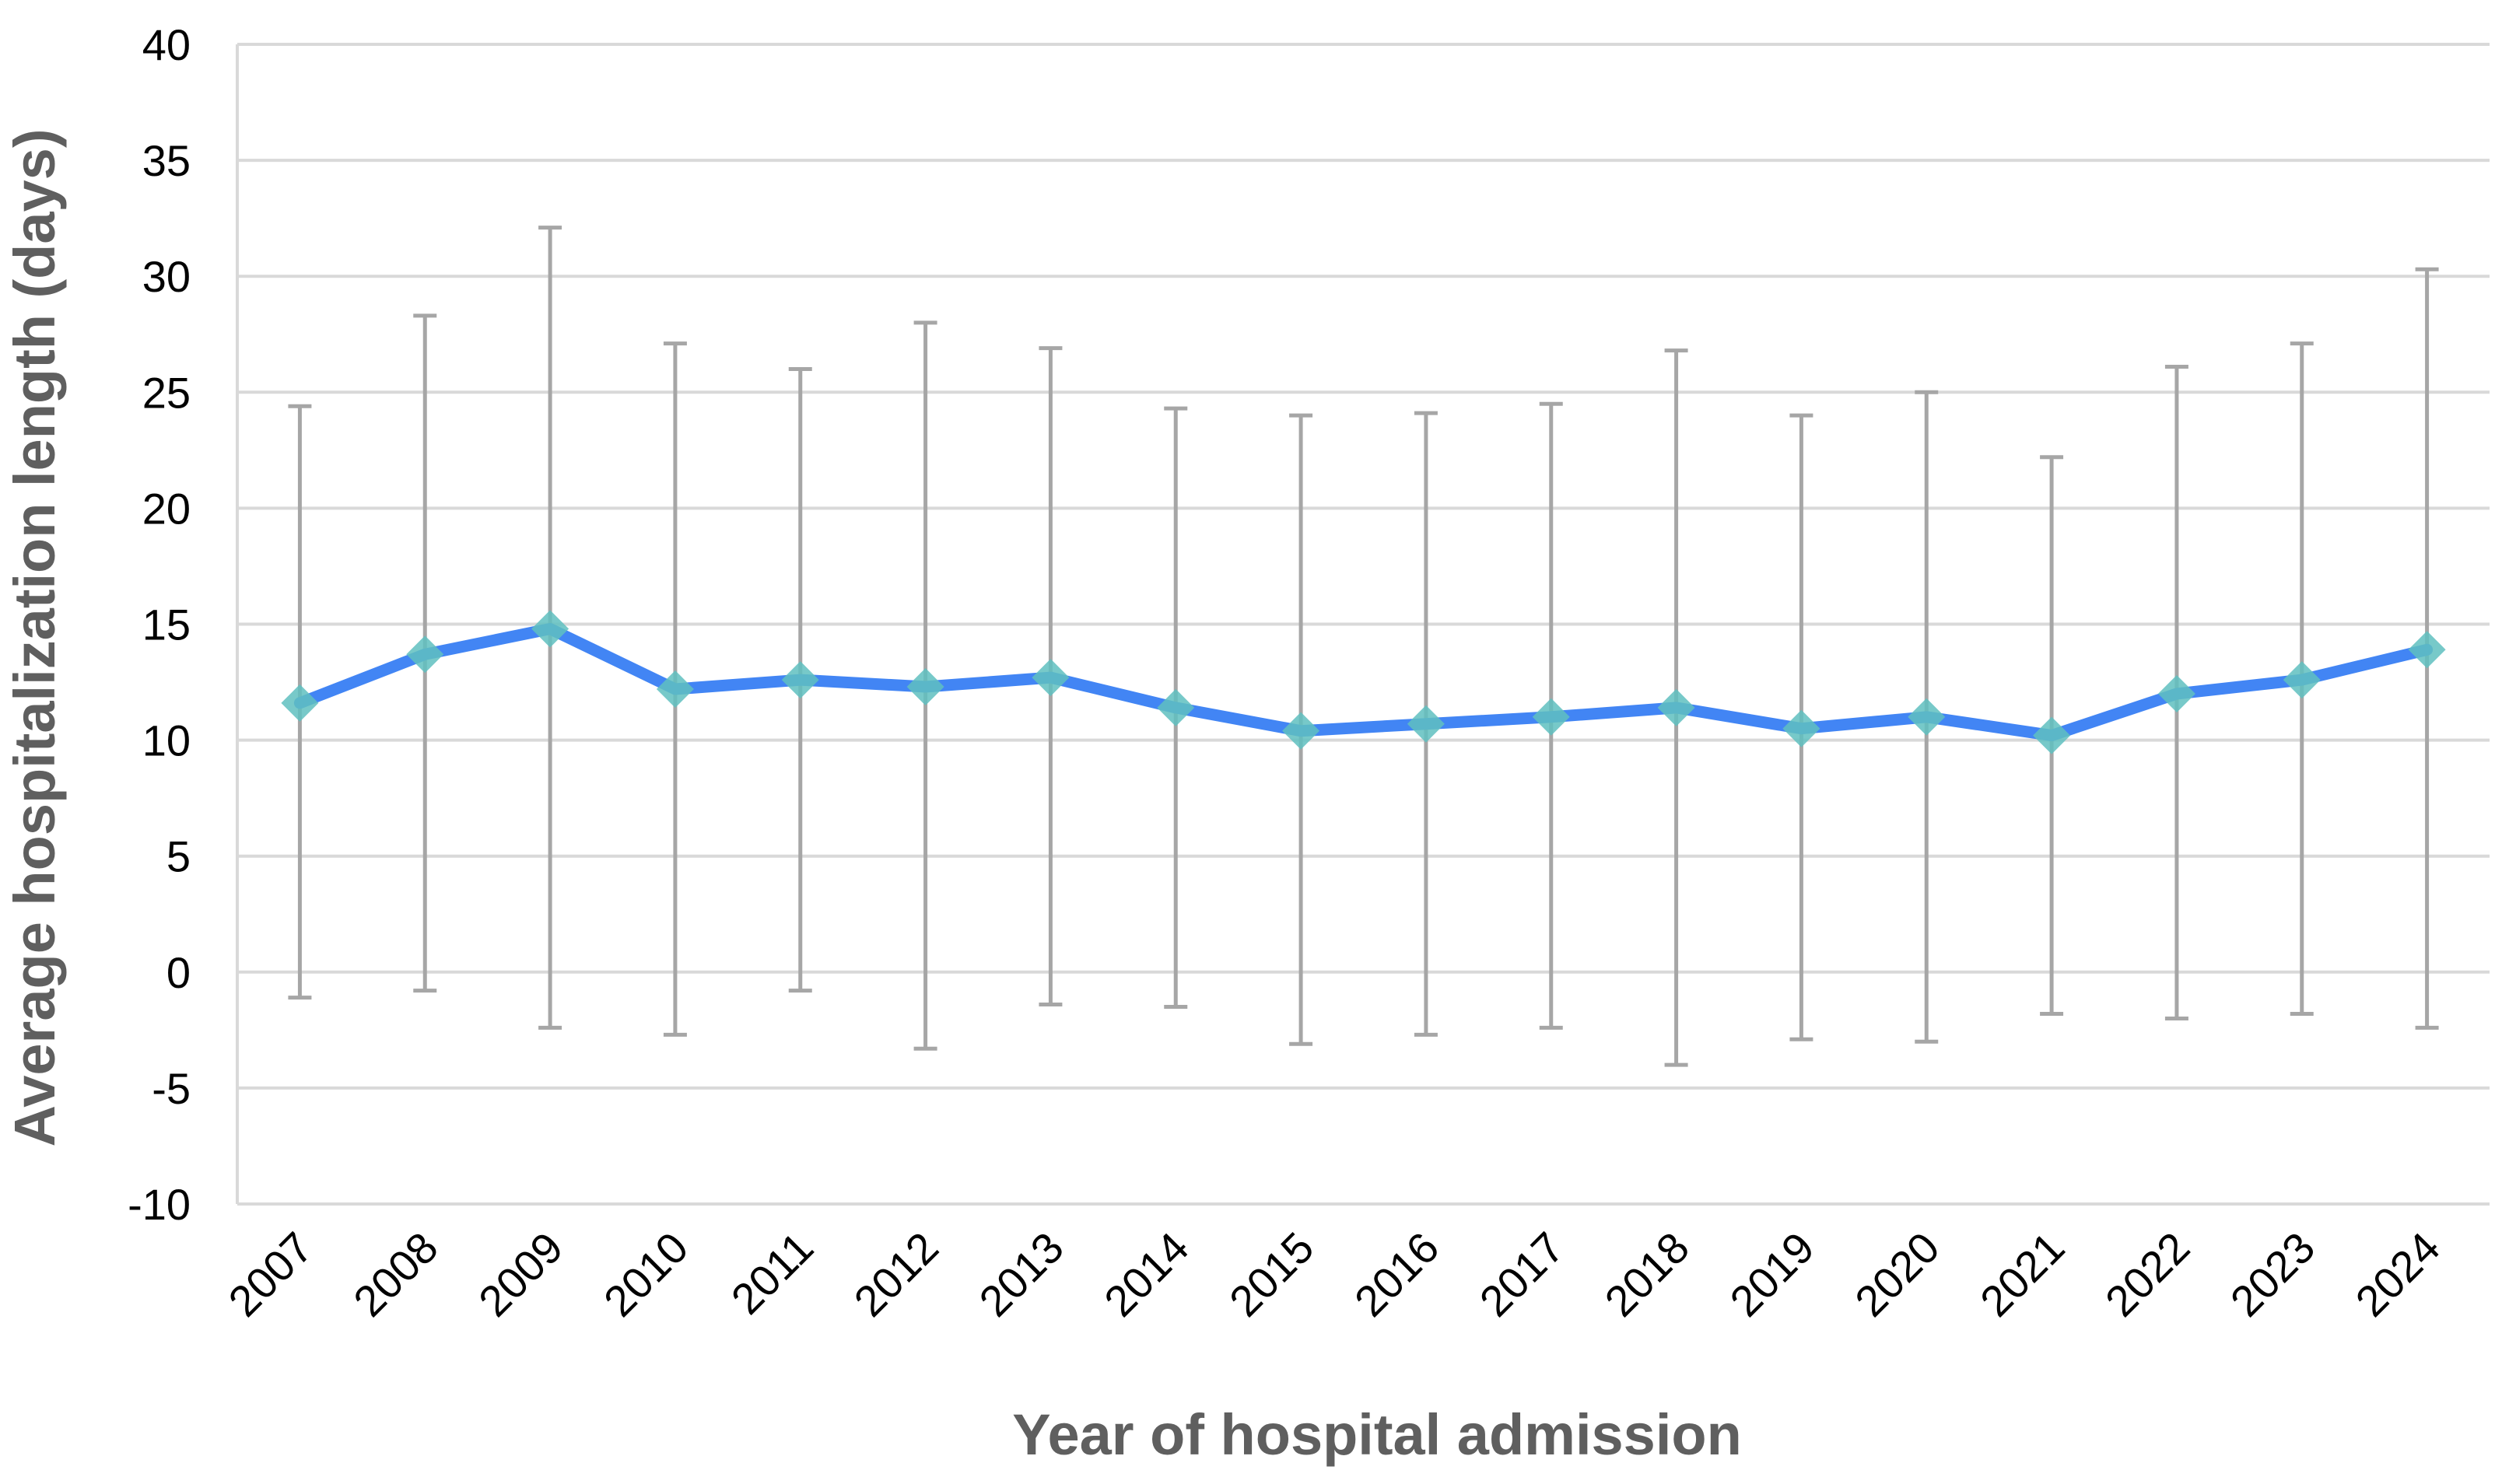  Describe the element at coordinates (896, 1275) in the screenshot. I see `x-tick-label: 2012` at that location.